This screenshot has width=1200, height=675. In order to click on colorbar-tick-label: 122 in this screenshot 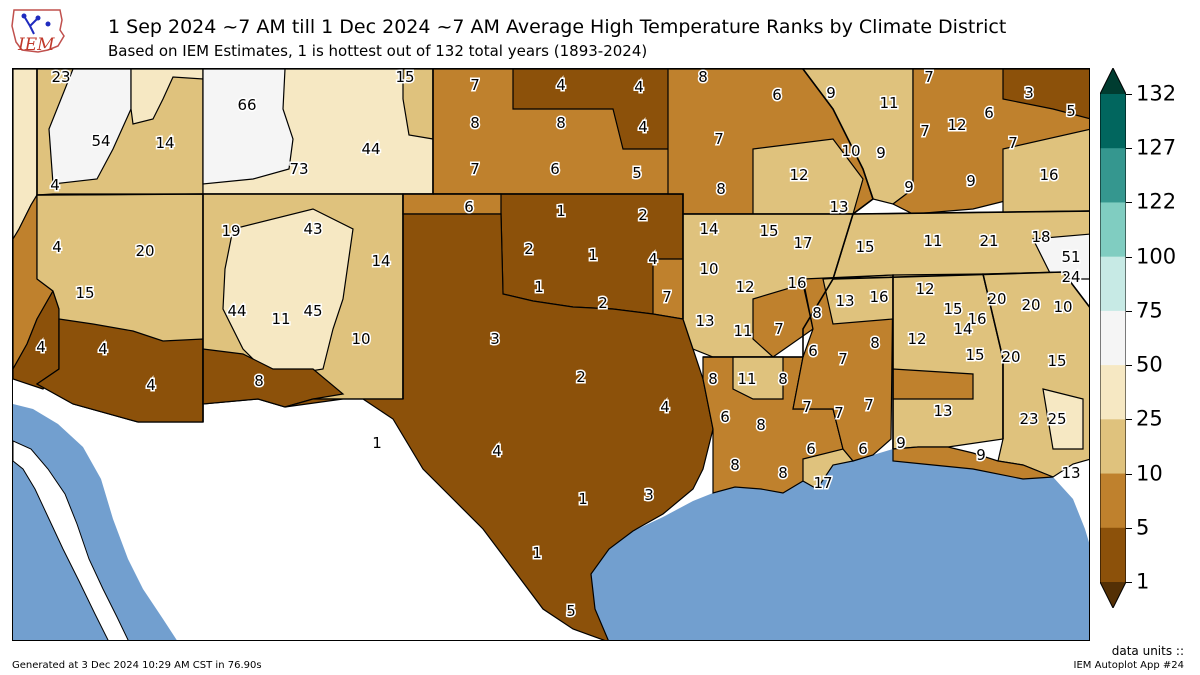, I will do `click(1156, 201)`.